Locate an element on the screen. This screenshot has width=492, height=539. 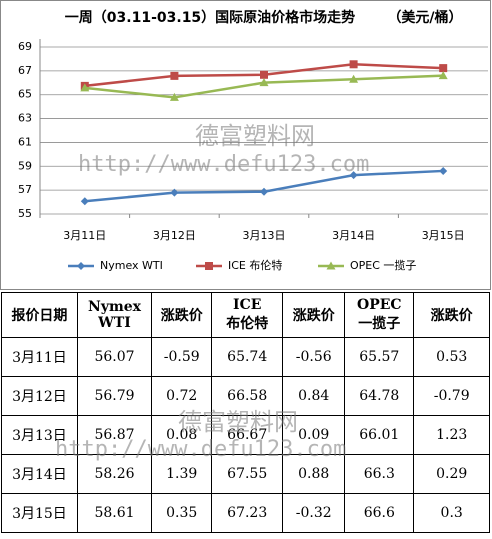
cell: 67.23 is located at coordinates (247, 513).